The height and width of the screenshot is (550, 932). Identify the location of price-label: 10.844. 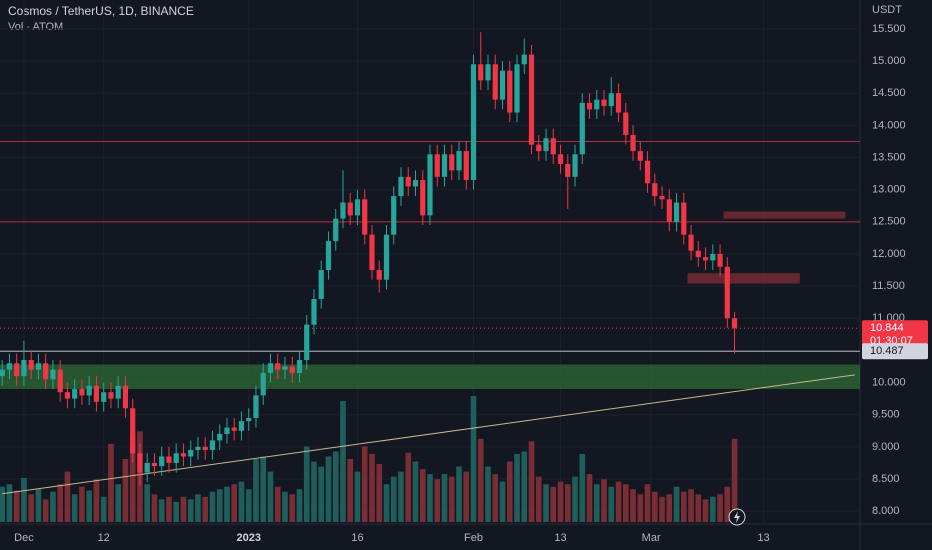
(887, 328).